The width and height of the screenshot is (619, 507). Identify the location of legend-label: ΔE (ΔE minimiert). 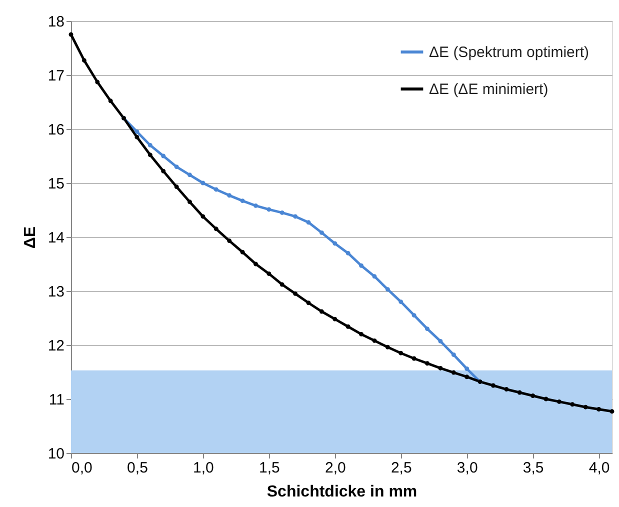
(488, 89).